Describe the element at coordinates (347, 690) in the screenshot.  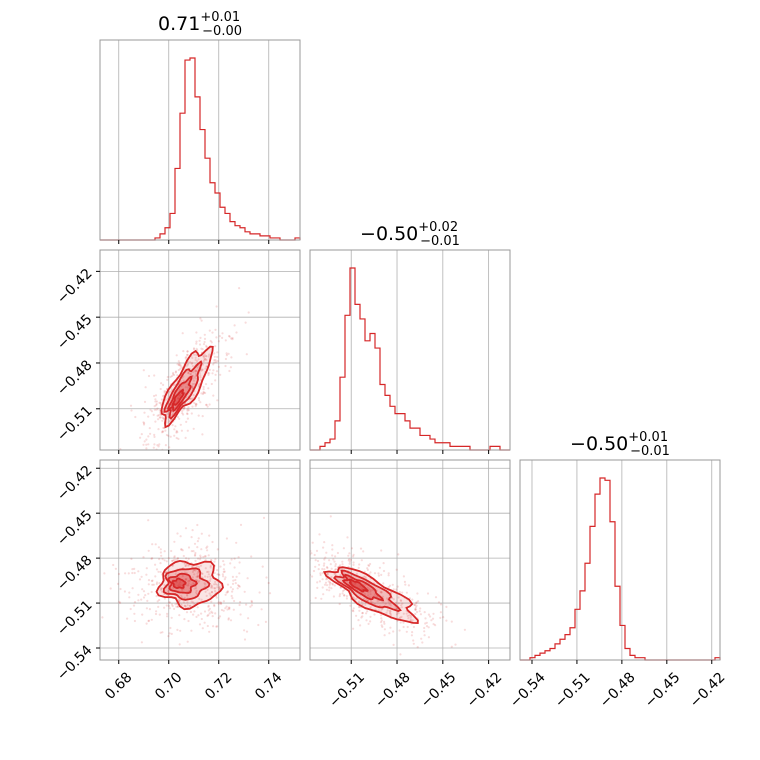
I see `x-tick-label: −0.51` at that location.